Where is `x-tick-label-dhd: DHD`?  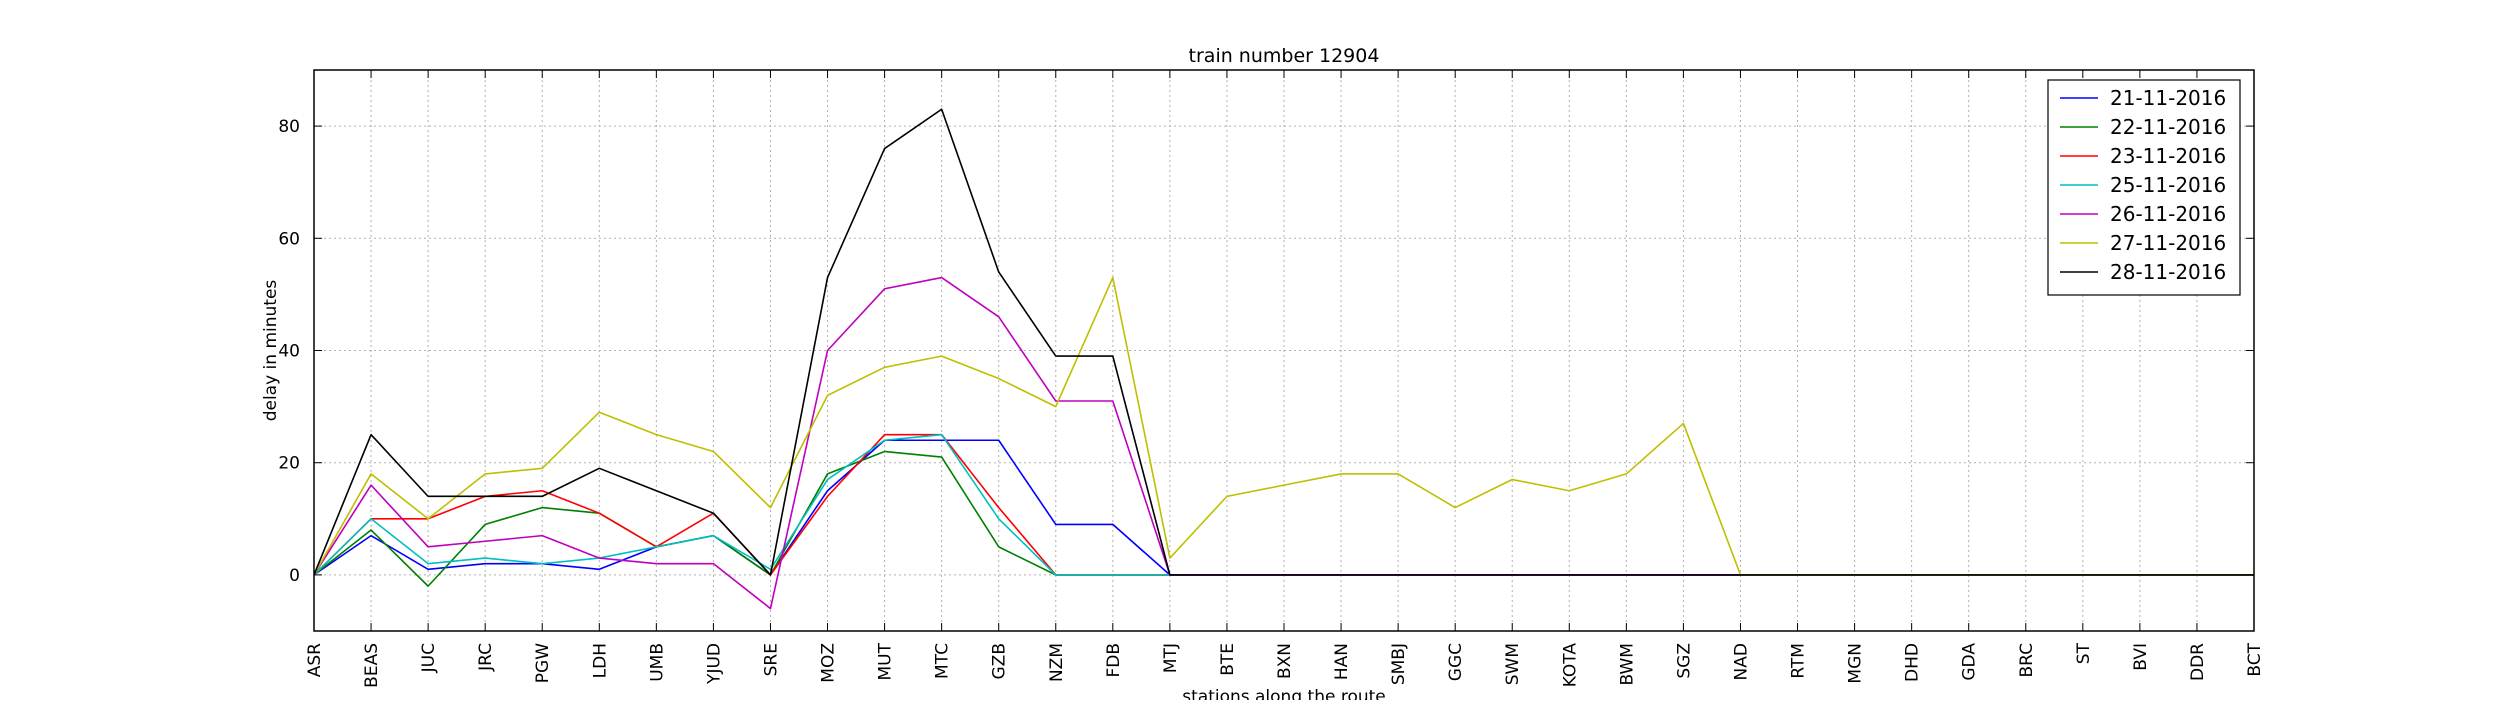
x-tick-label-dhd: DHD is located at coordinates (1913, 662).